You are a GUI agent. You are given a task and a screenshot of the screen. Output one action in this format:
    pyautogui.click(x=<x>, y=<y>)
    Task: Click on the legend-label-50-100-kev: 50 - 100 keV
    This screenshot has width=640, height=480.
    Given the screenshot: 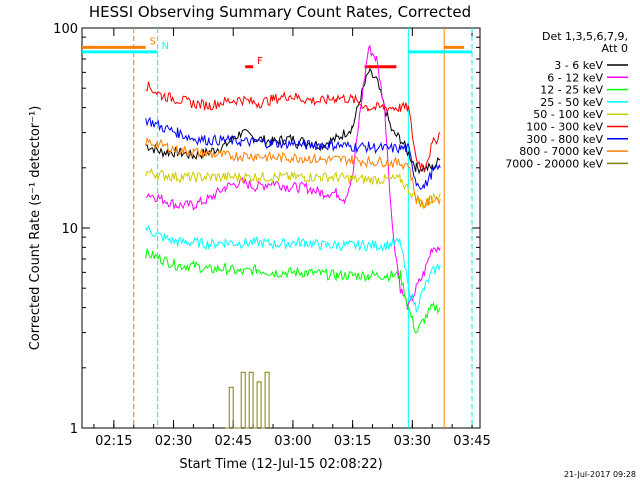 What is the action you would take?
    pyautogui.click(x=568, y=114)
    